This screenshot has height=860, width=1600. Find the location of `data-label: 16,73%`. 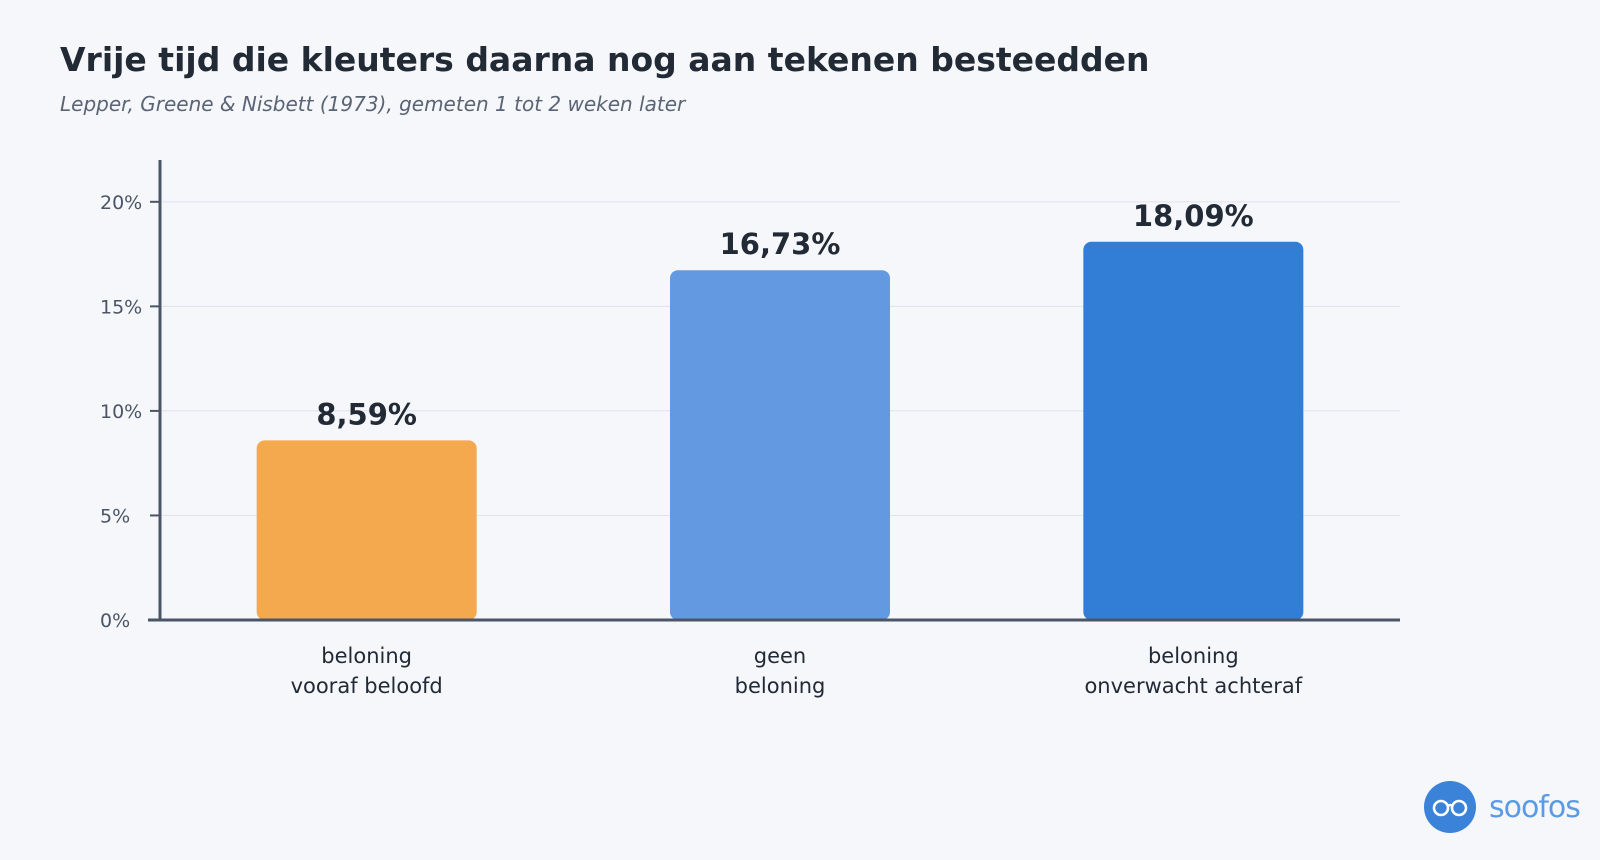

data-label: 16,73% is located at coordinates (780, 244).